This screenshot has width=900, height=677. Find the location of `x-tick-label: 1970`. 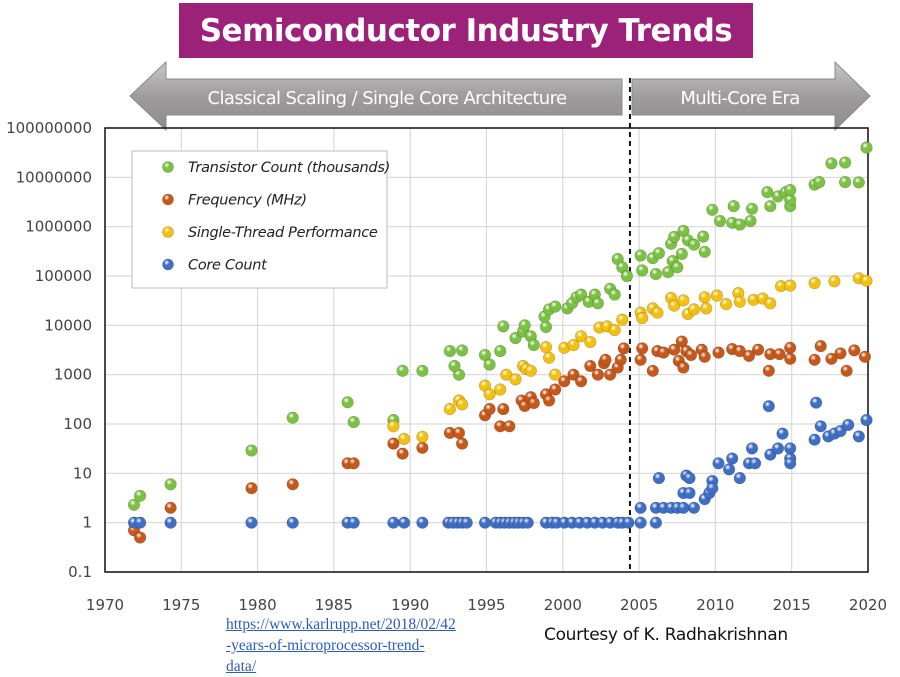

x-tick-label: 1970 is located at coordinates (105, 605).